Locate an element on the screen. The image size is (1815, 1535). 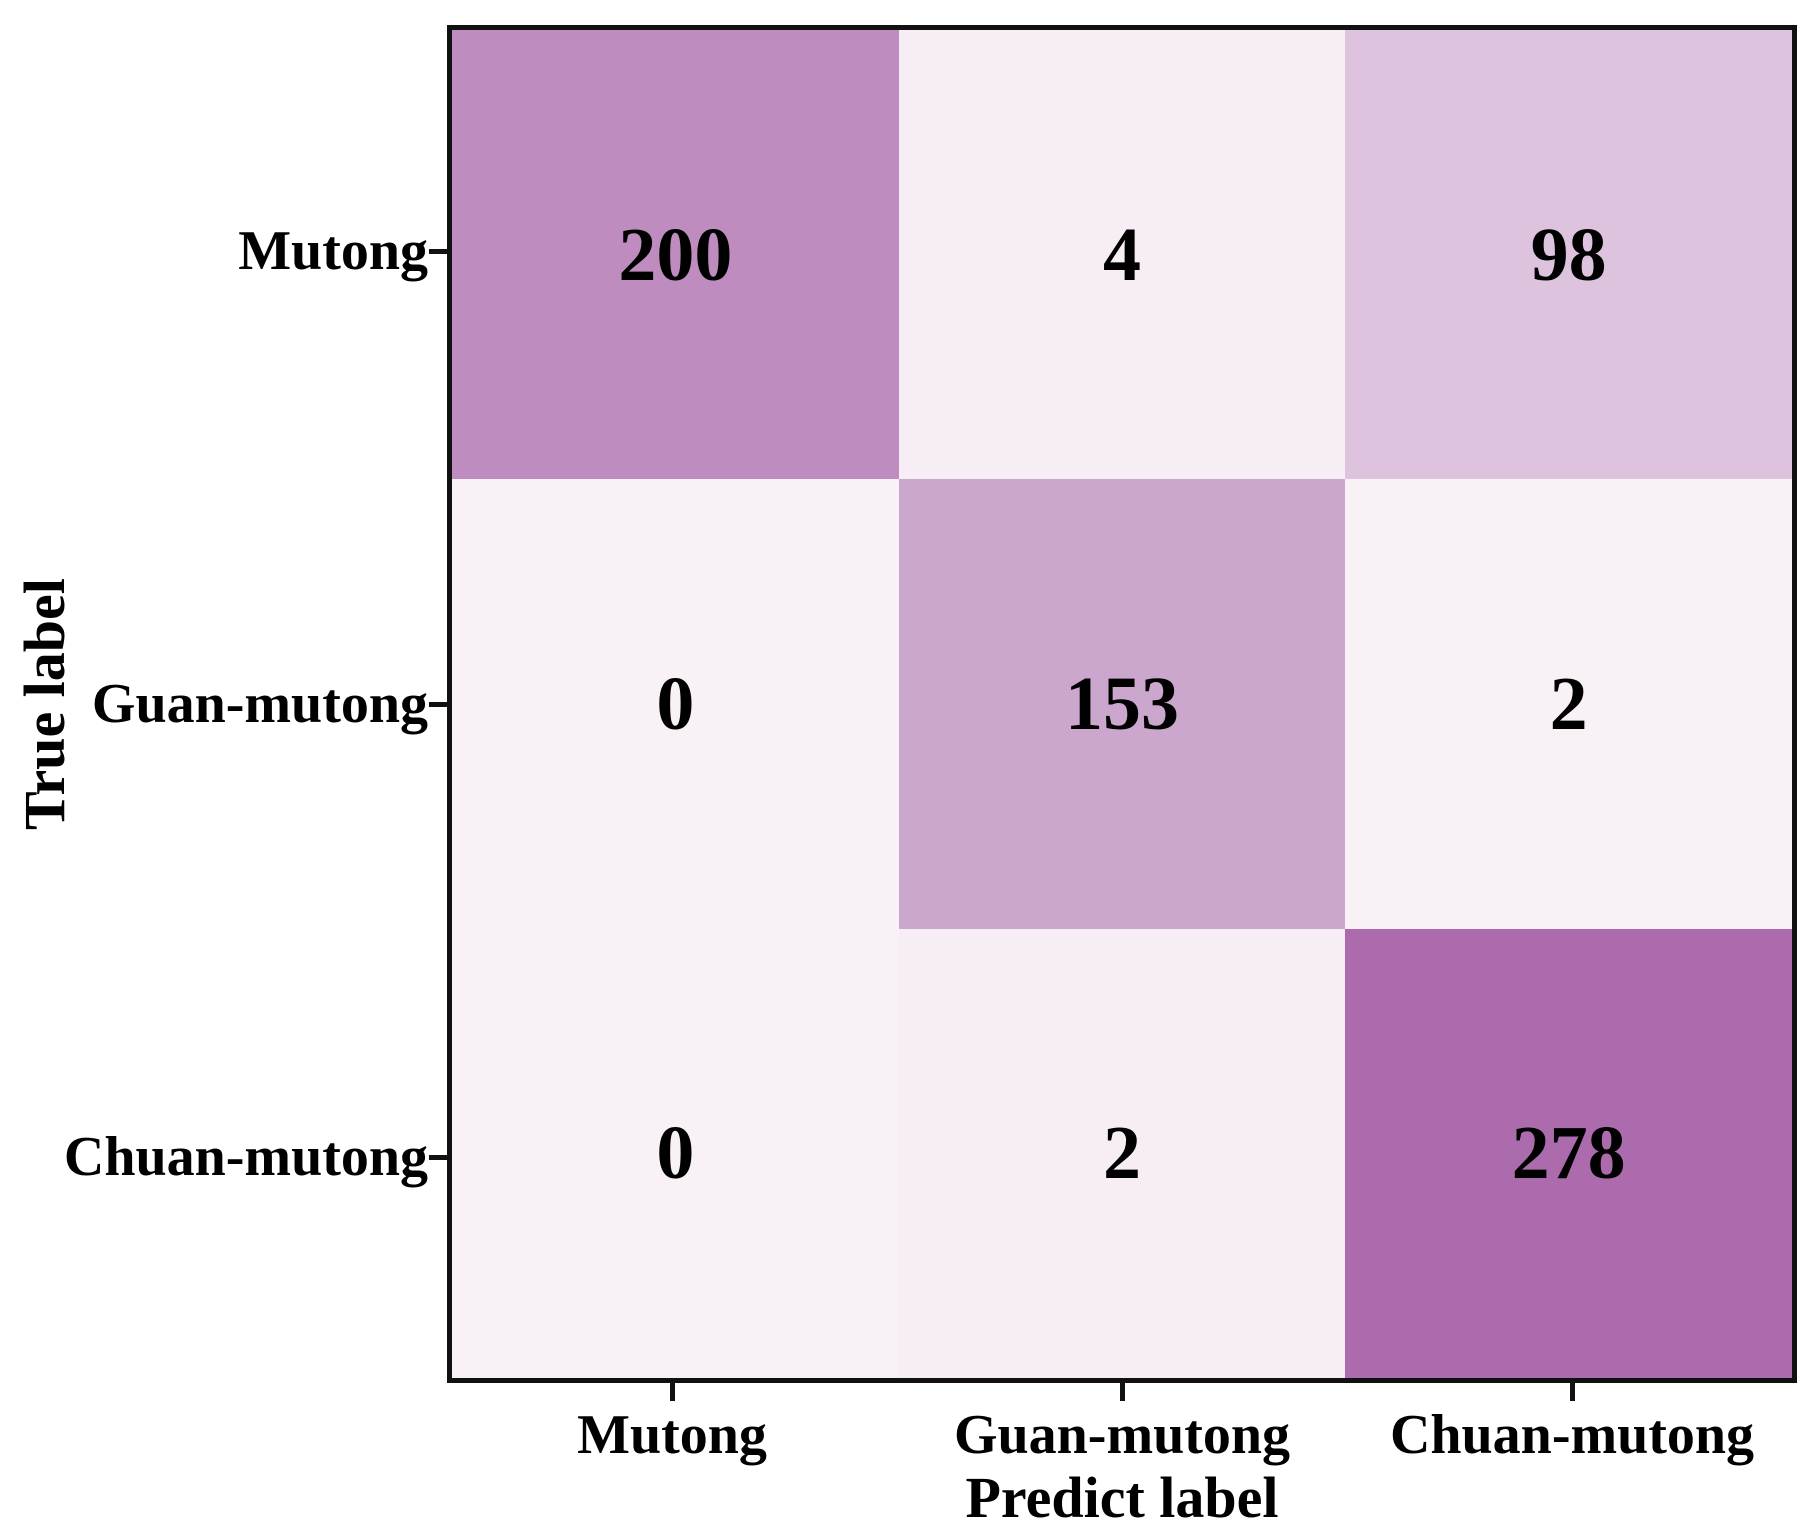
matrix-cell: 98 is located at coordinates (1568, 255).